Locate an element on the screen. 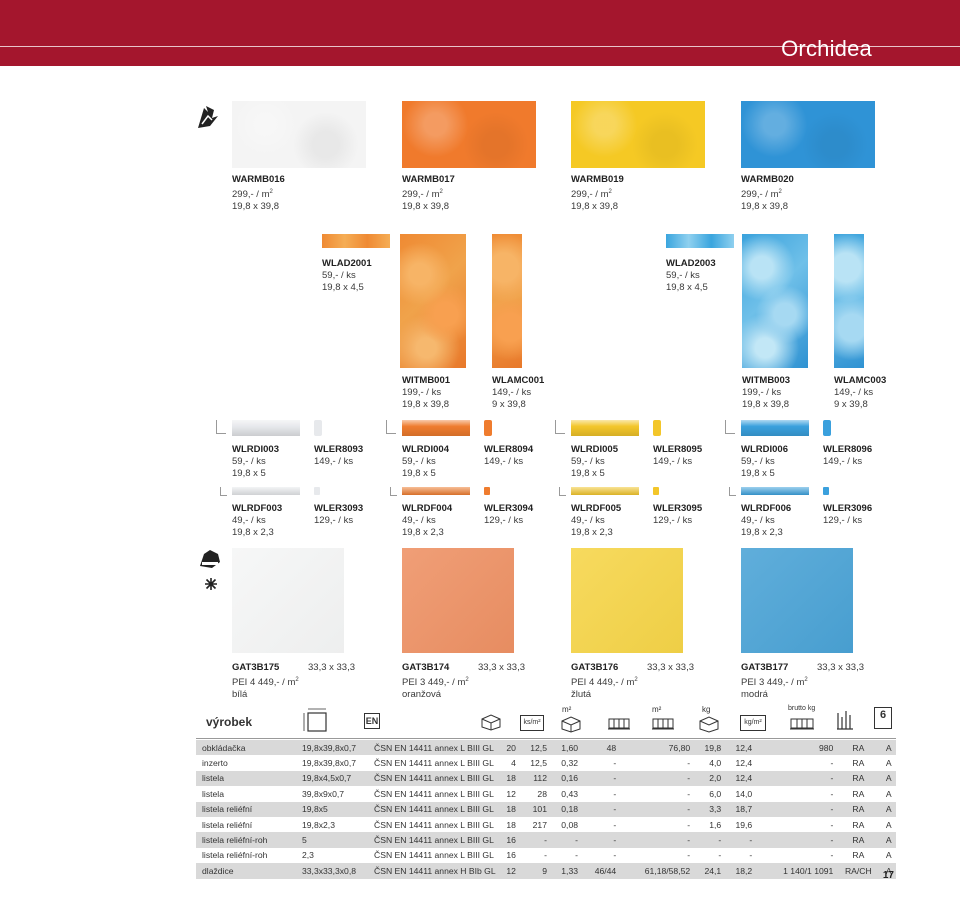 This screenshot has width=960, height=916. label-wler8094: WLER8094 149,- / ks is located at coordinates (509, 455).